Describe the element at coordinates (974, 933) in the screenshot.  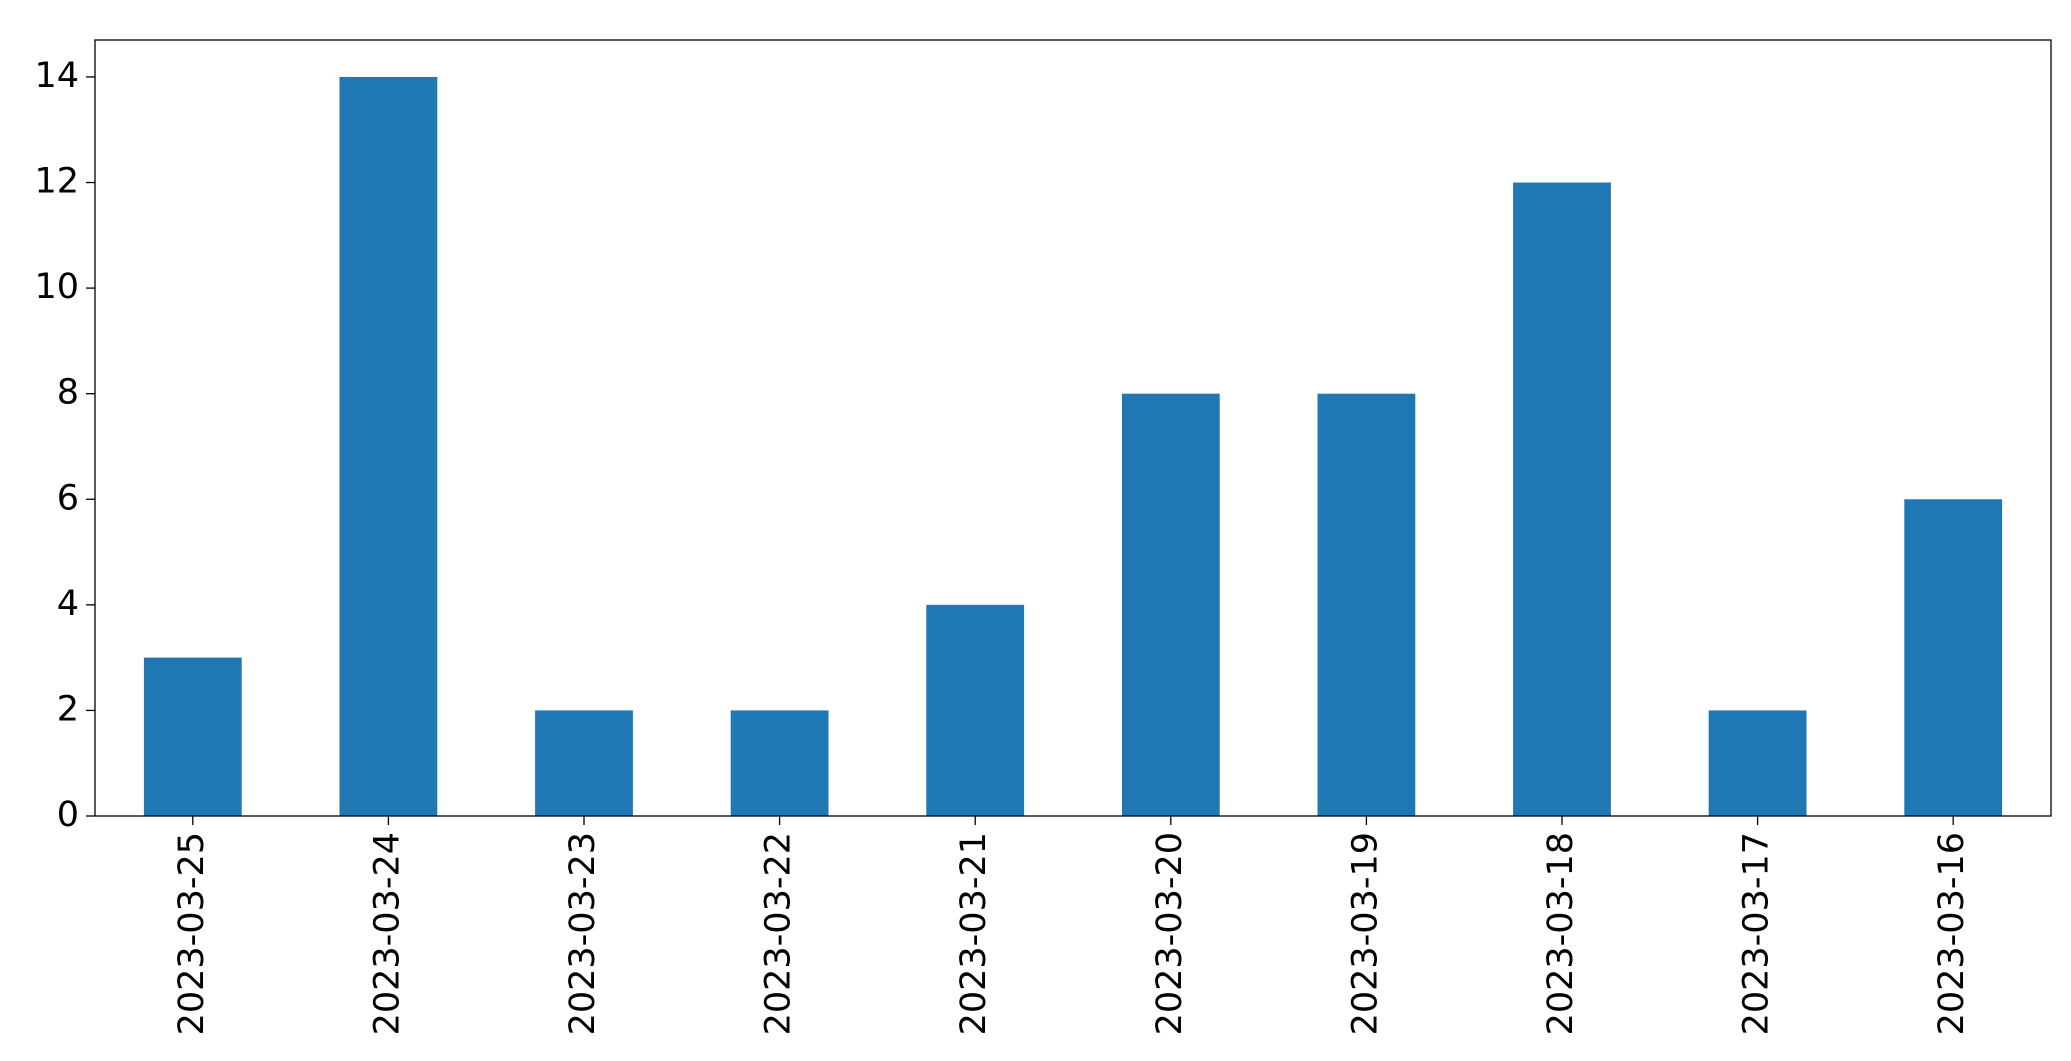
I see `x-tick-label: 2023-03-21` at that location.